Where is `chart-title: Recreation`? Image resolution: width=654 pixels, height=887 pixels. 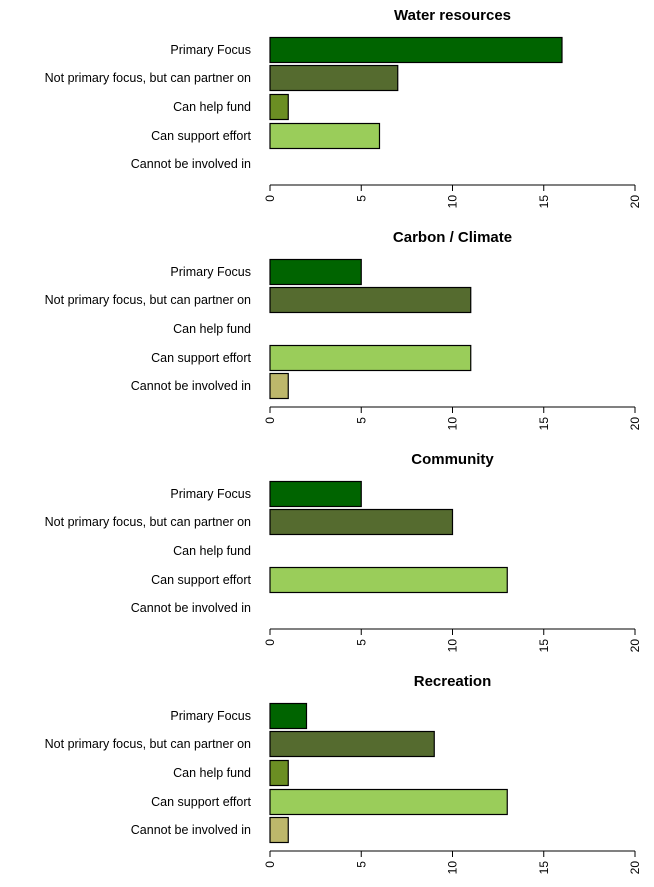
chart-title: Recreation is located at coordinates (453, 681).